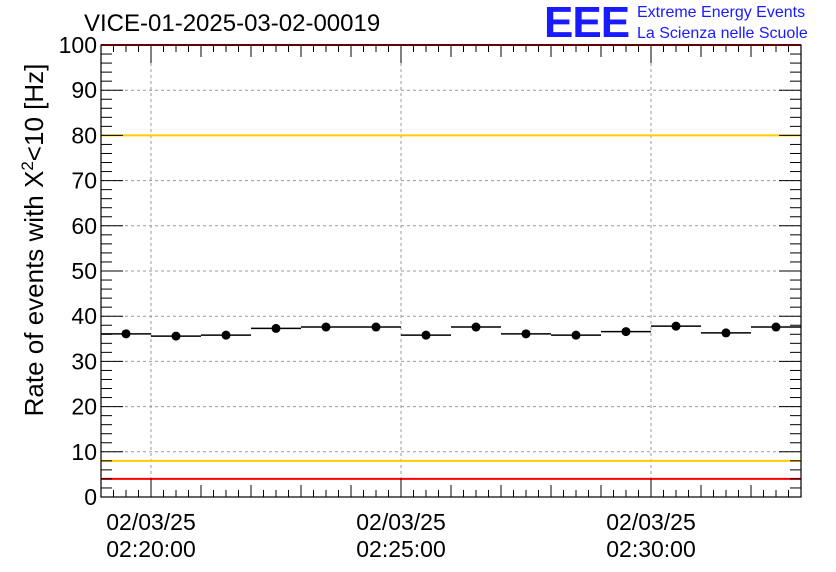 Image resolution: width=836 pixels, height=572 pixels. Describe the element at coordinates (84, 271) in the screenshot. I see `y-tick-label: 50` at that location.